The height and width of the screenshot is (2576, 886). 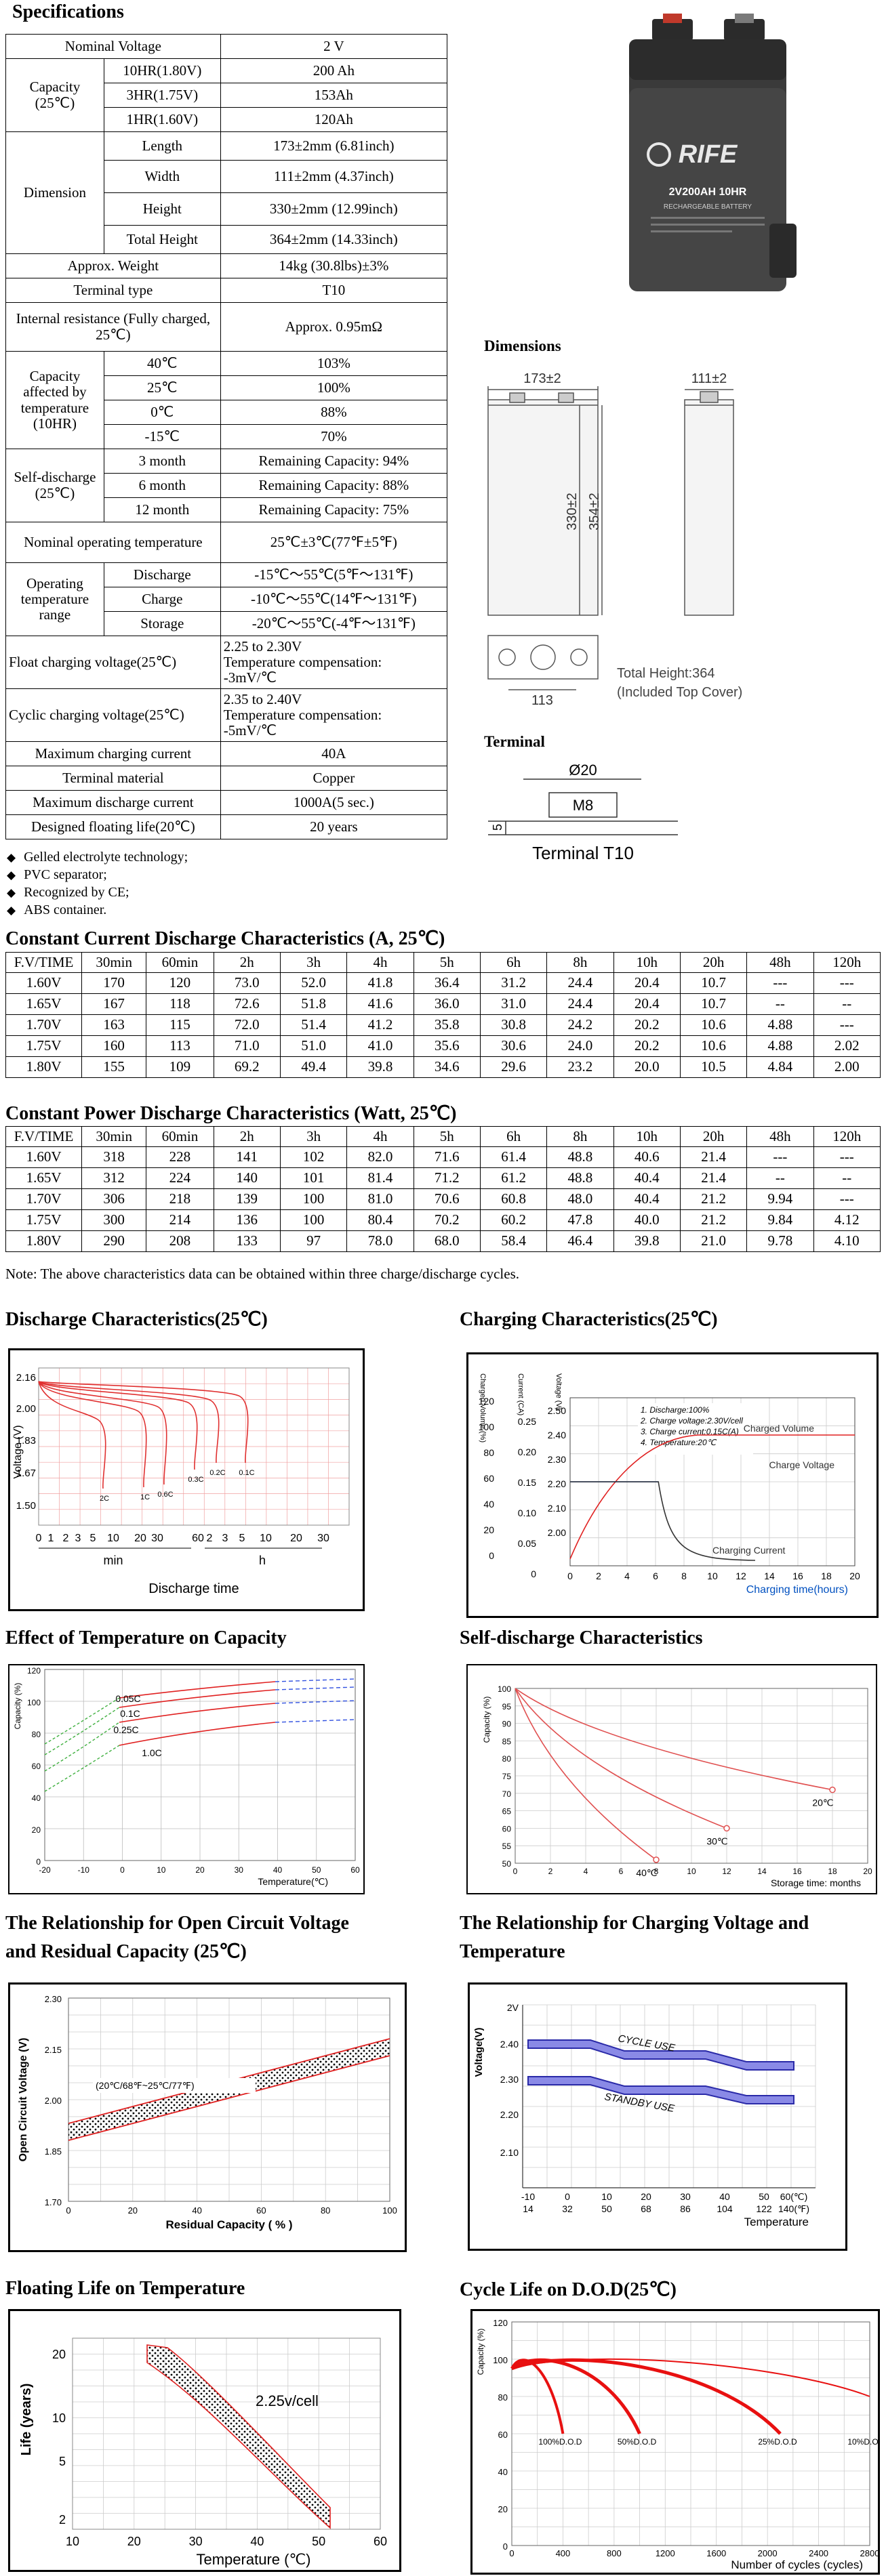 I want to click on model-sub: RECHARGEABLE BATTERY, so click(x=708, y=207).